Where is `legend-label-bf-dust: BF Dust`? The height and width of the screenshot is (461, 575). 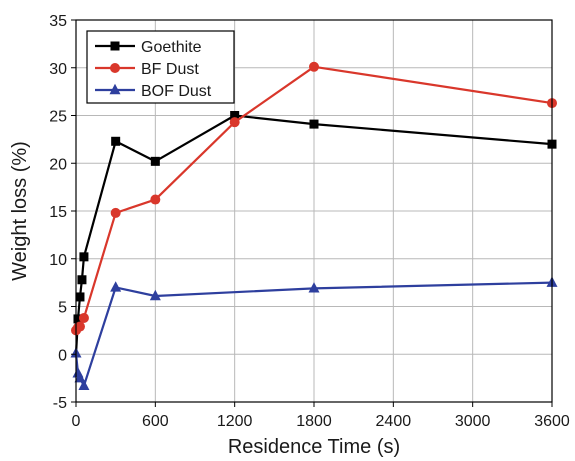 legend-label-bf-dust: BF Dust is located at coordinates (170, 69).